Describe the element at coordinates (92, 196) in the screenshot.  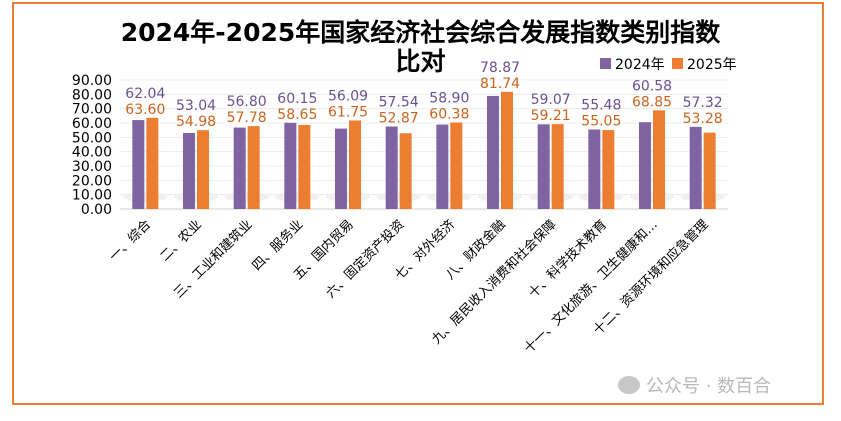
I see `y-tick-label: 10.00` at that location.